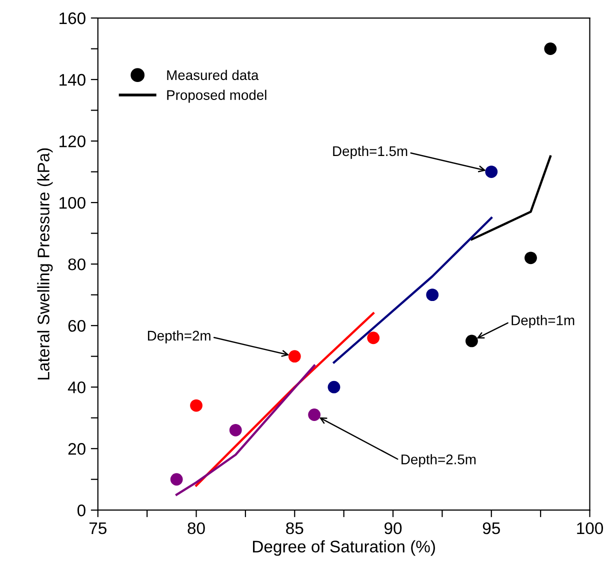 The image size is (608, 581). I want to click on line-series, so click(245, 430).